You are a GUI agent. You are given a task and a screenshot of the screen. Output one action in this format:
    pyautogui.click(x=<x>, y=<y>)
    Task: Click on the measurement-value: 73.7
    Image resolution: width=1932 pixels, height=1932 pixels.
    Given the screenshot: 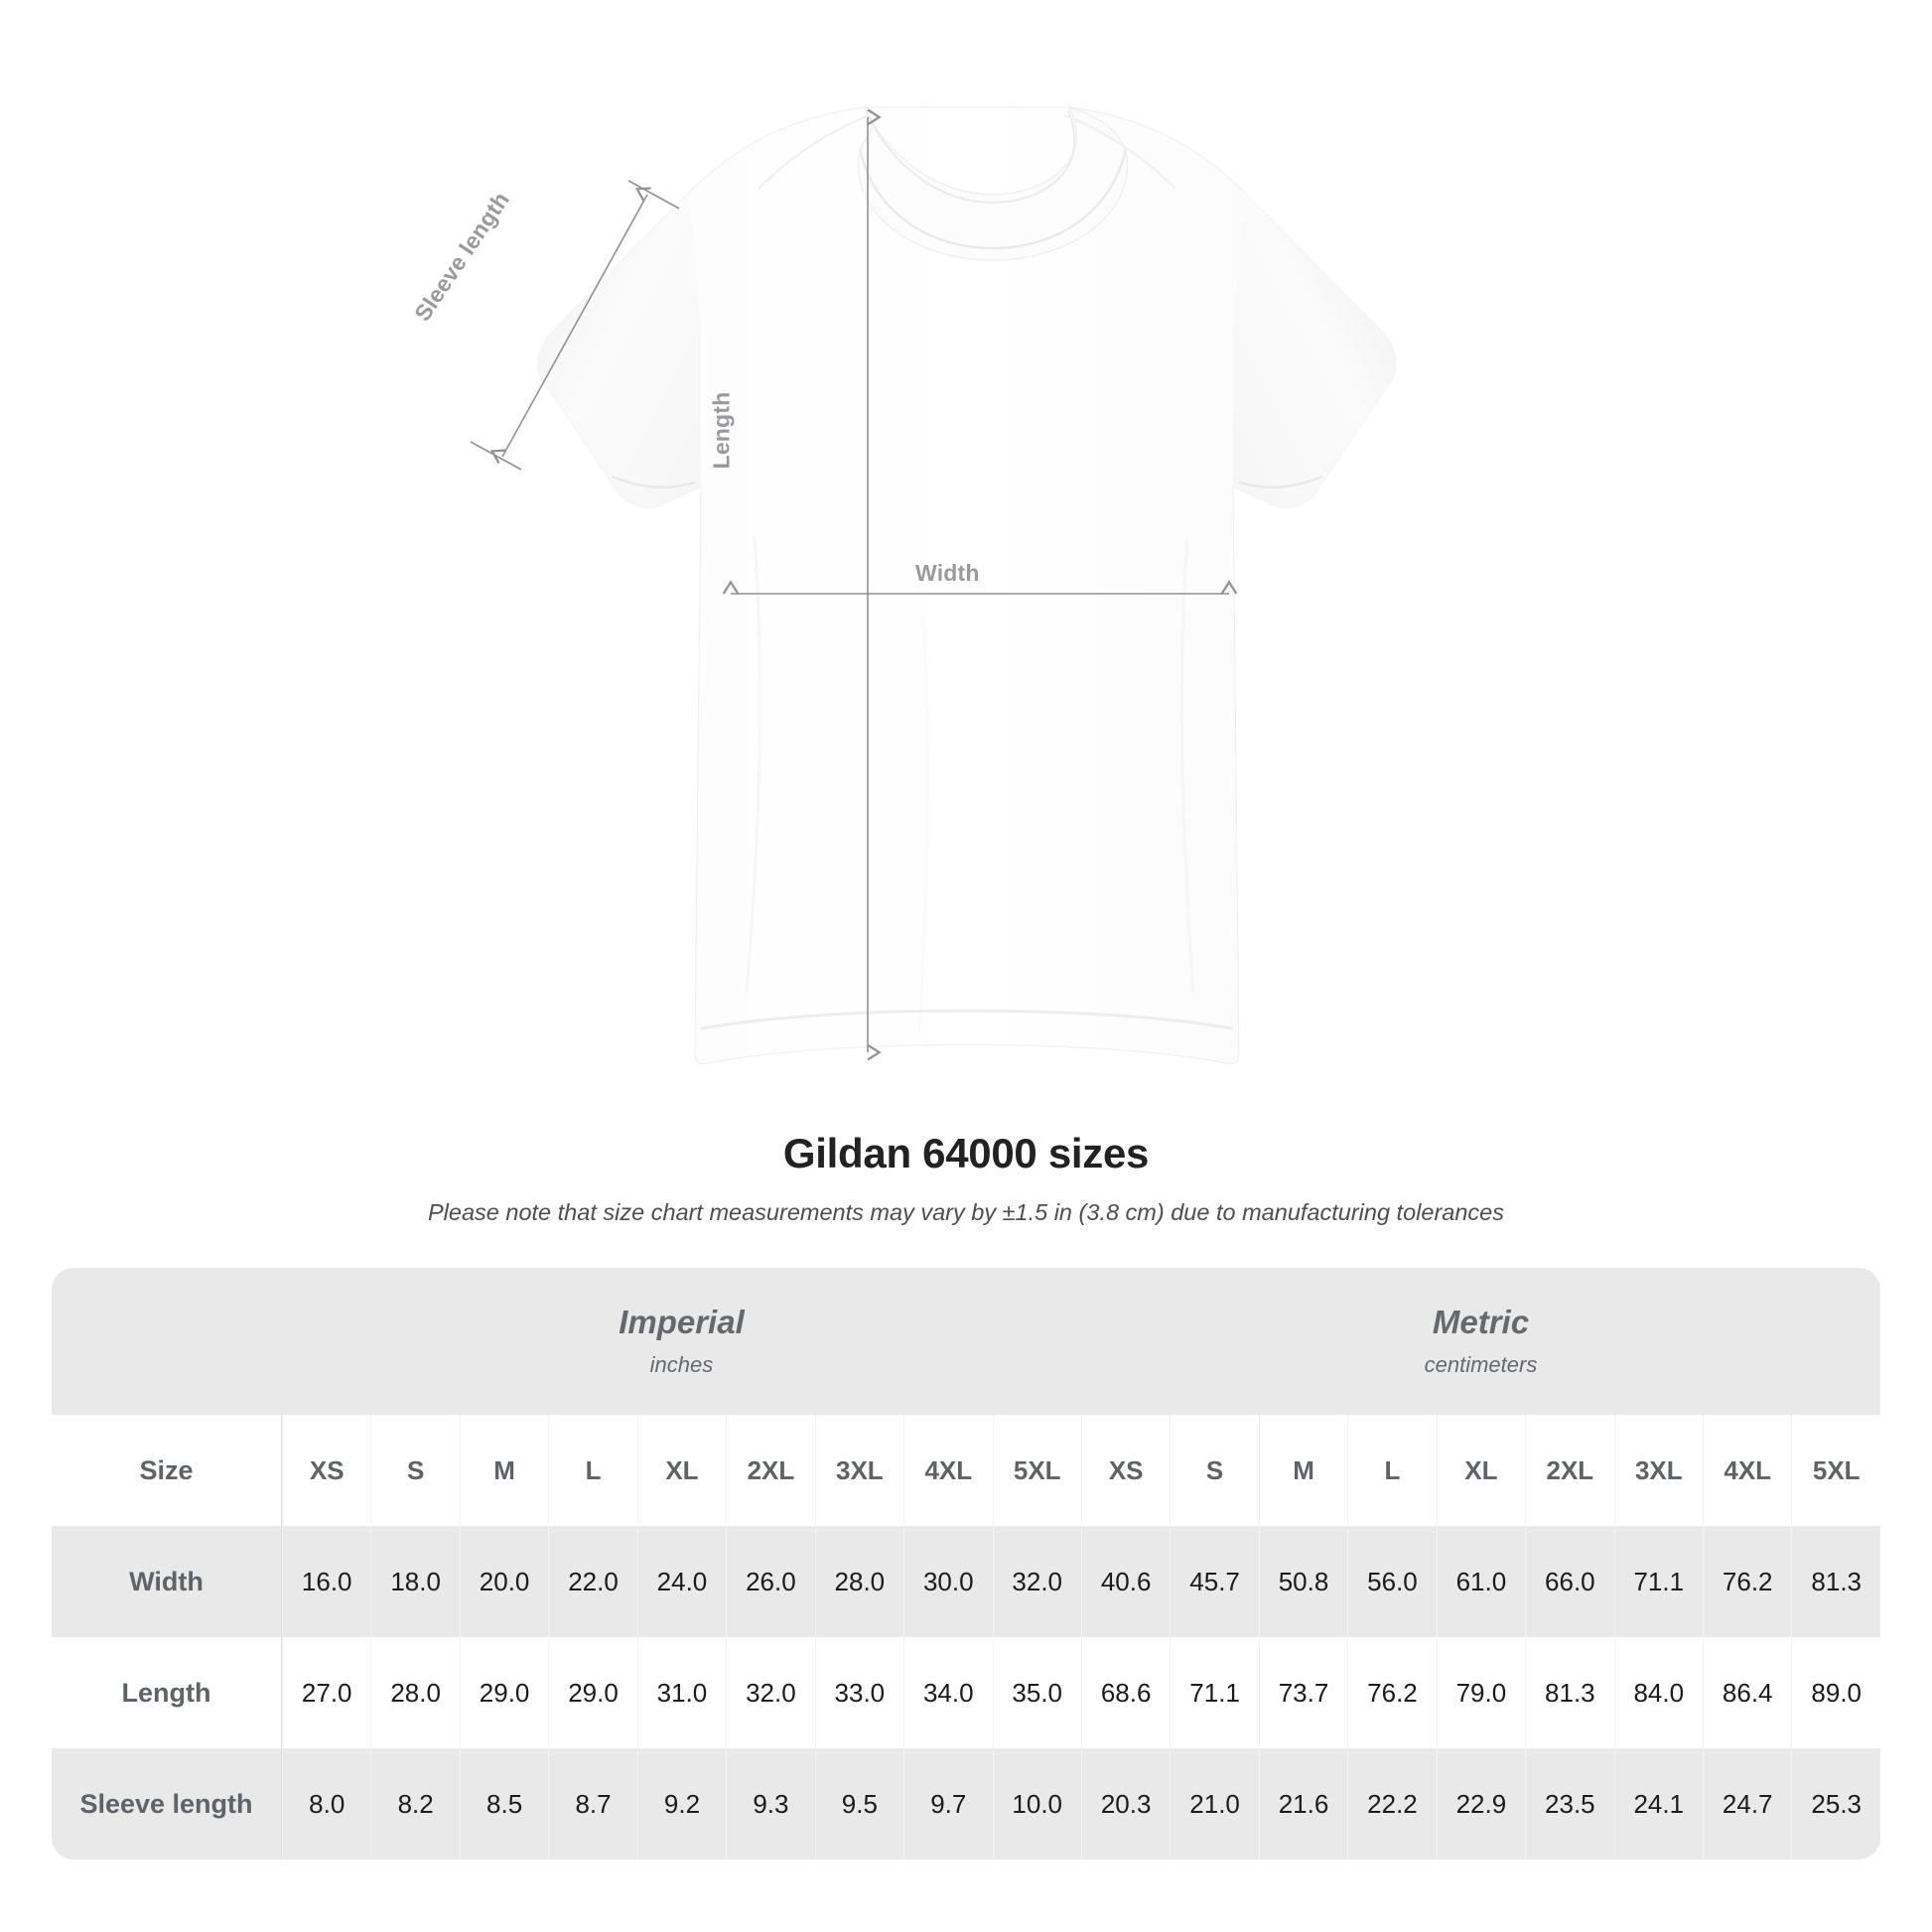 What is the action you would take?
    pyautogui.click(x=1303, y=1693)
    